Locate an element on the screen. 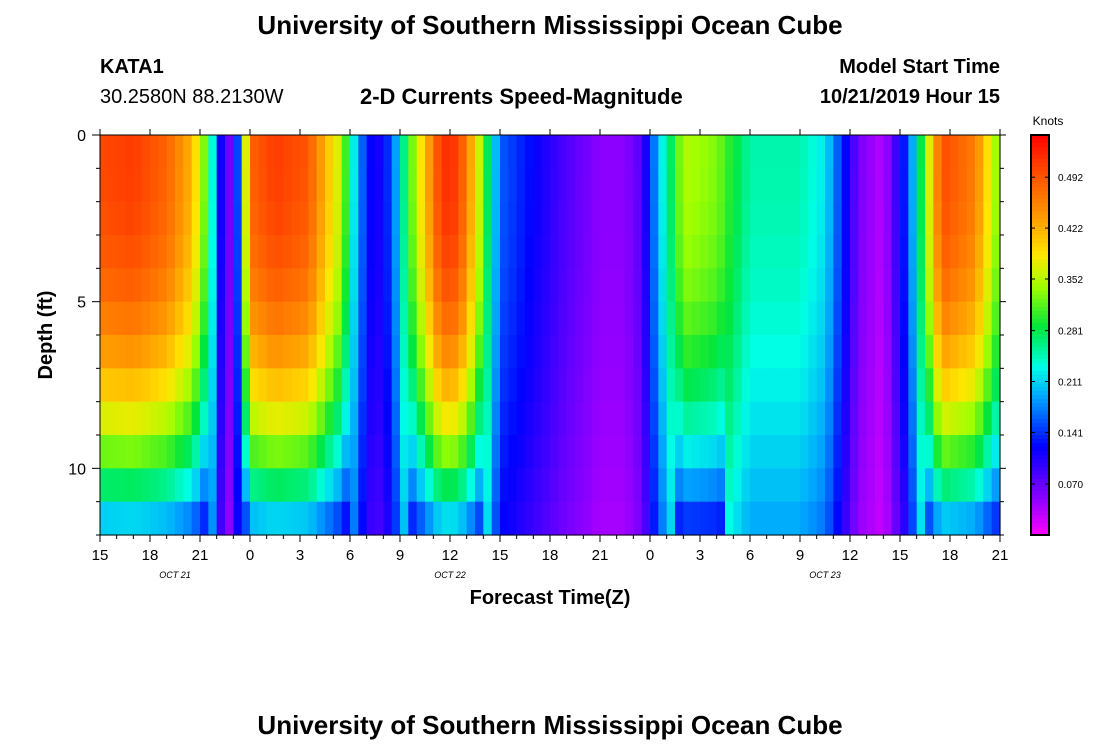  x-axis-label: Forecast Time(Z) is located at coordinates (550, 598).